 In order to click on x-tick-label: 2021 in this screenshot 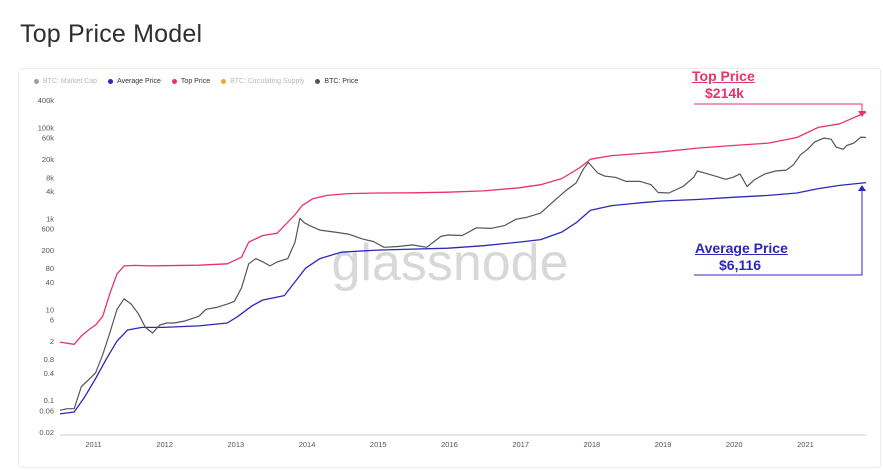, I will do `click(805, 444)`.